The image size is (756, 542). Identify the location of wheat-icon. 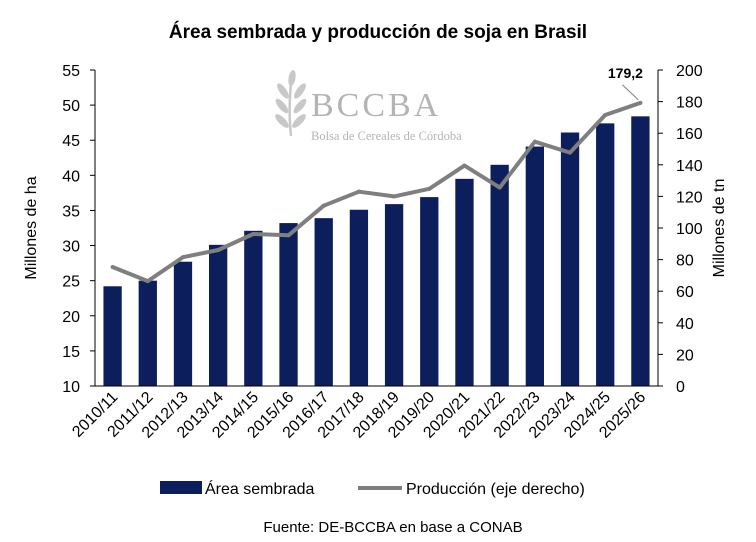
(291, 103).